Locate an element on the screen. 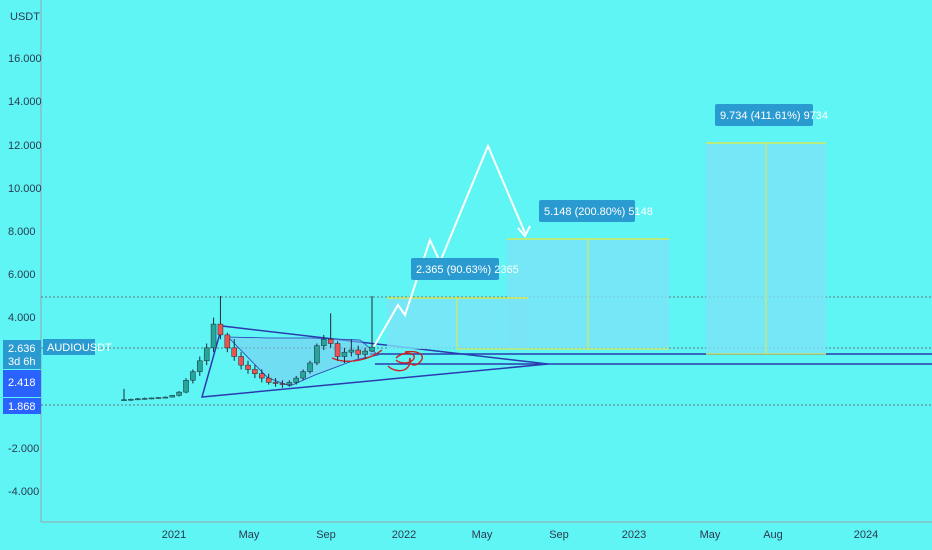 This screenshot has width=932, height=550. y-tick-label: 8.000 is located at coordinates (22, 232).